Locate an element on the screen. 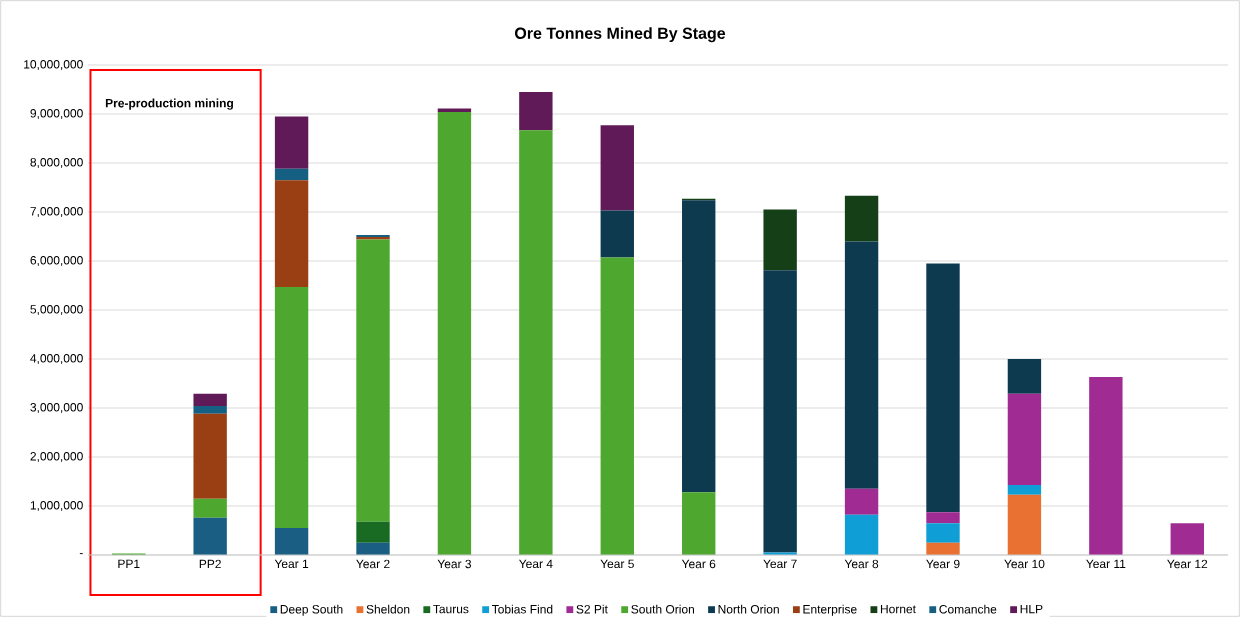  y-tick-label: 10,000,000 is located at coordinates (53, 65).